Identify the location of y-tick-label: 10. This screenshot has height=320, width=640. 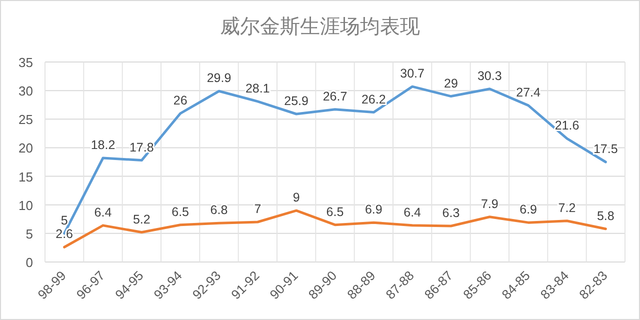
(25, 205).